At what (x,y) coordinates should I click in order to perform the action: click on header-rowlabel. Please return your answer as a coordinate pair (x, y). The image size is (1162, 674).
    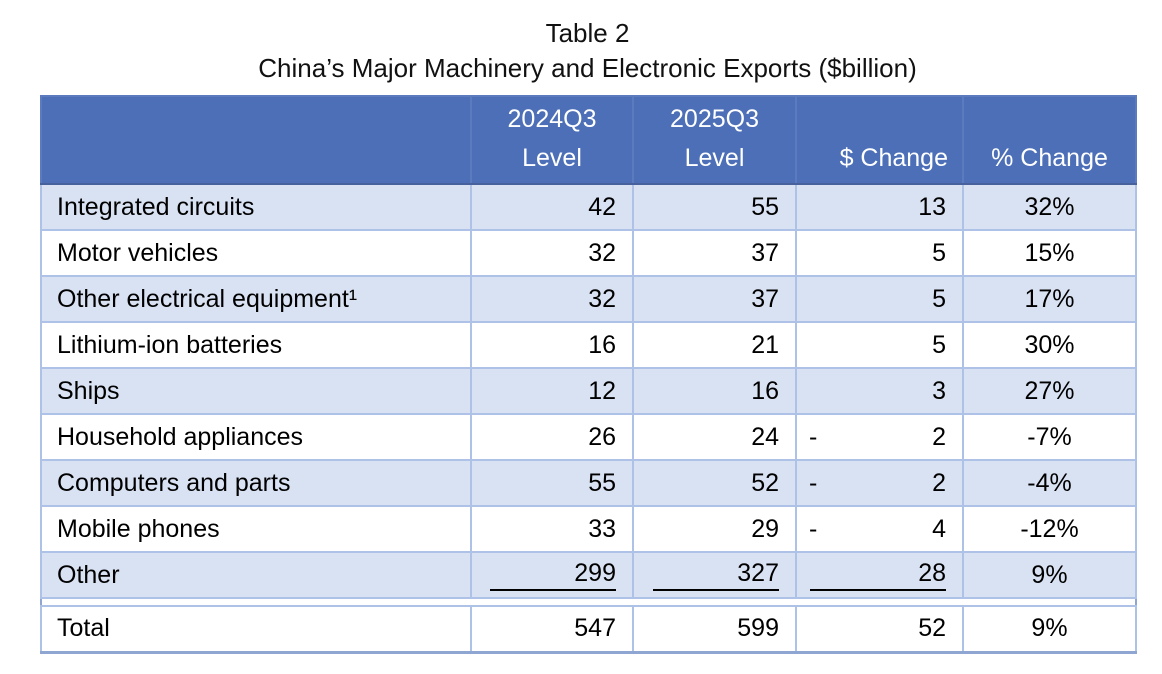
    Looking at the image, I should click on (256, 140).